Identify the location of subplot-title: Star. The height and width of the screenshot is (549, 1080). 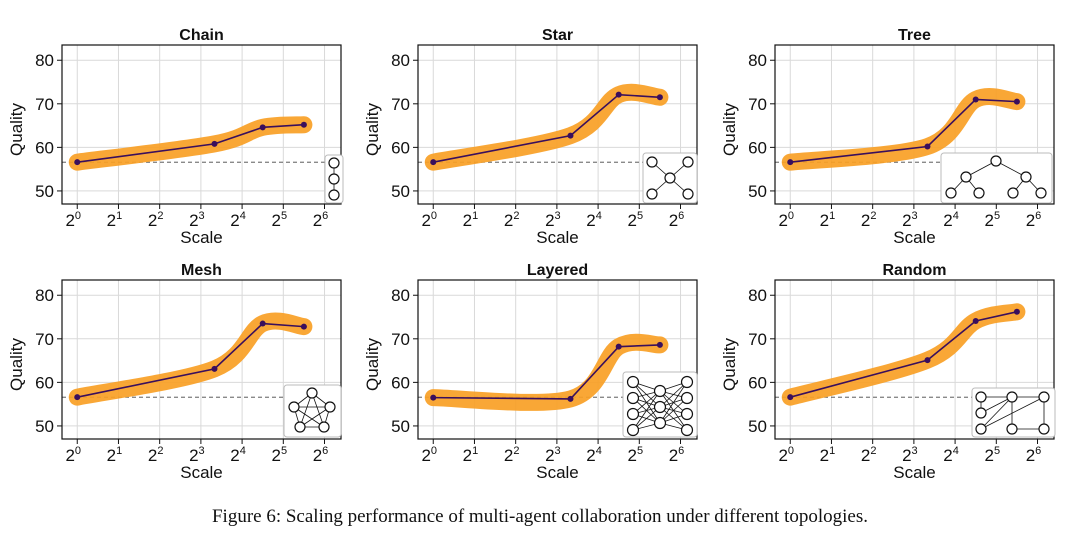
(557, 35).